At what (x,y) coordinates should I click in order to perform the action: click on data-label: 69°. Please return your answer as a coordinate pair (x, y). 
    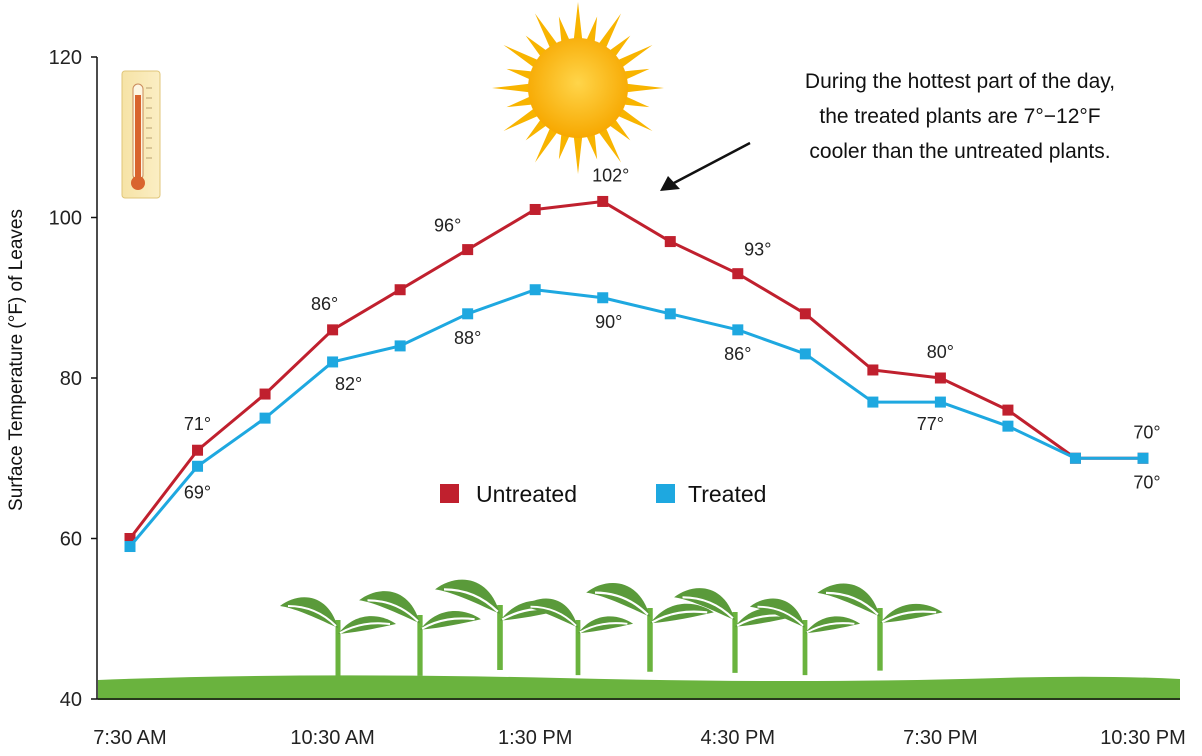
    Looking at the image, I should click on (197, 492).